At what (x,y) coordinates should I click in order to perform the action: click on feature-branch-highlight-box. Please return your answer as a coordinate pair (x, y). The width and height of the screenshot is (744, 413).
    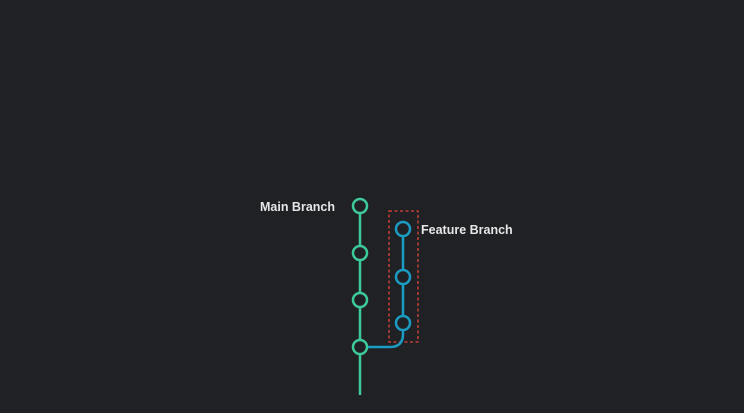
    Looking at the image, I should click on (403, 276).